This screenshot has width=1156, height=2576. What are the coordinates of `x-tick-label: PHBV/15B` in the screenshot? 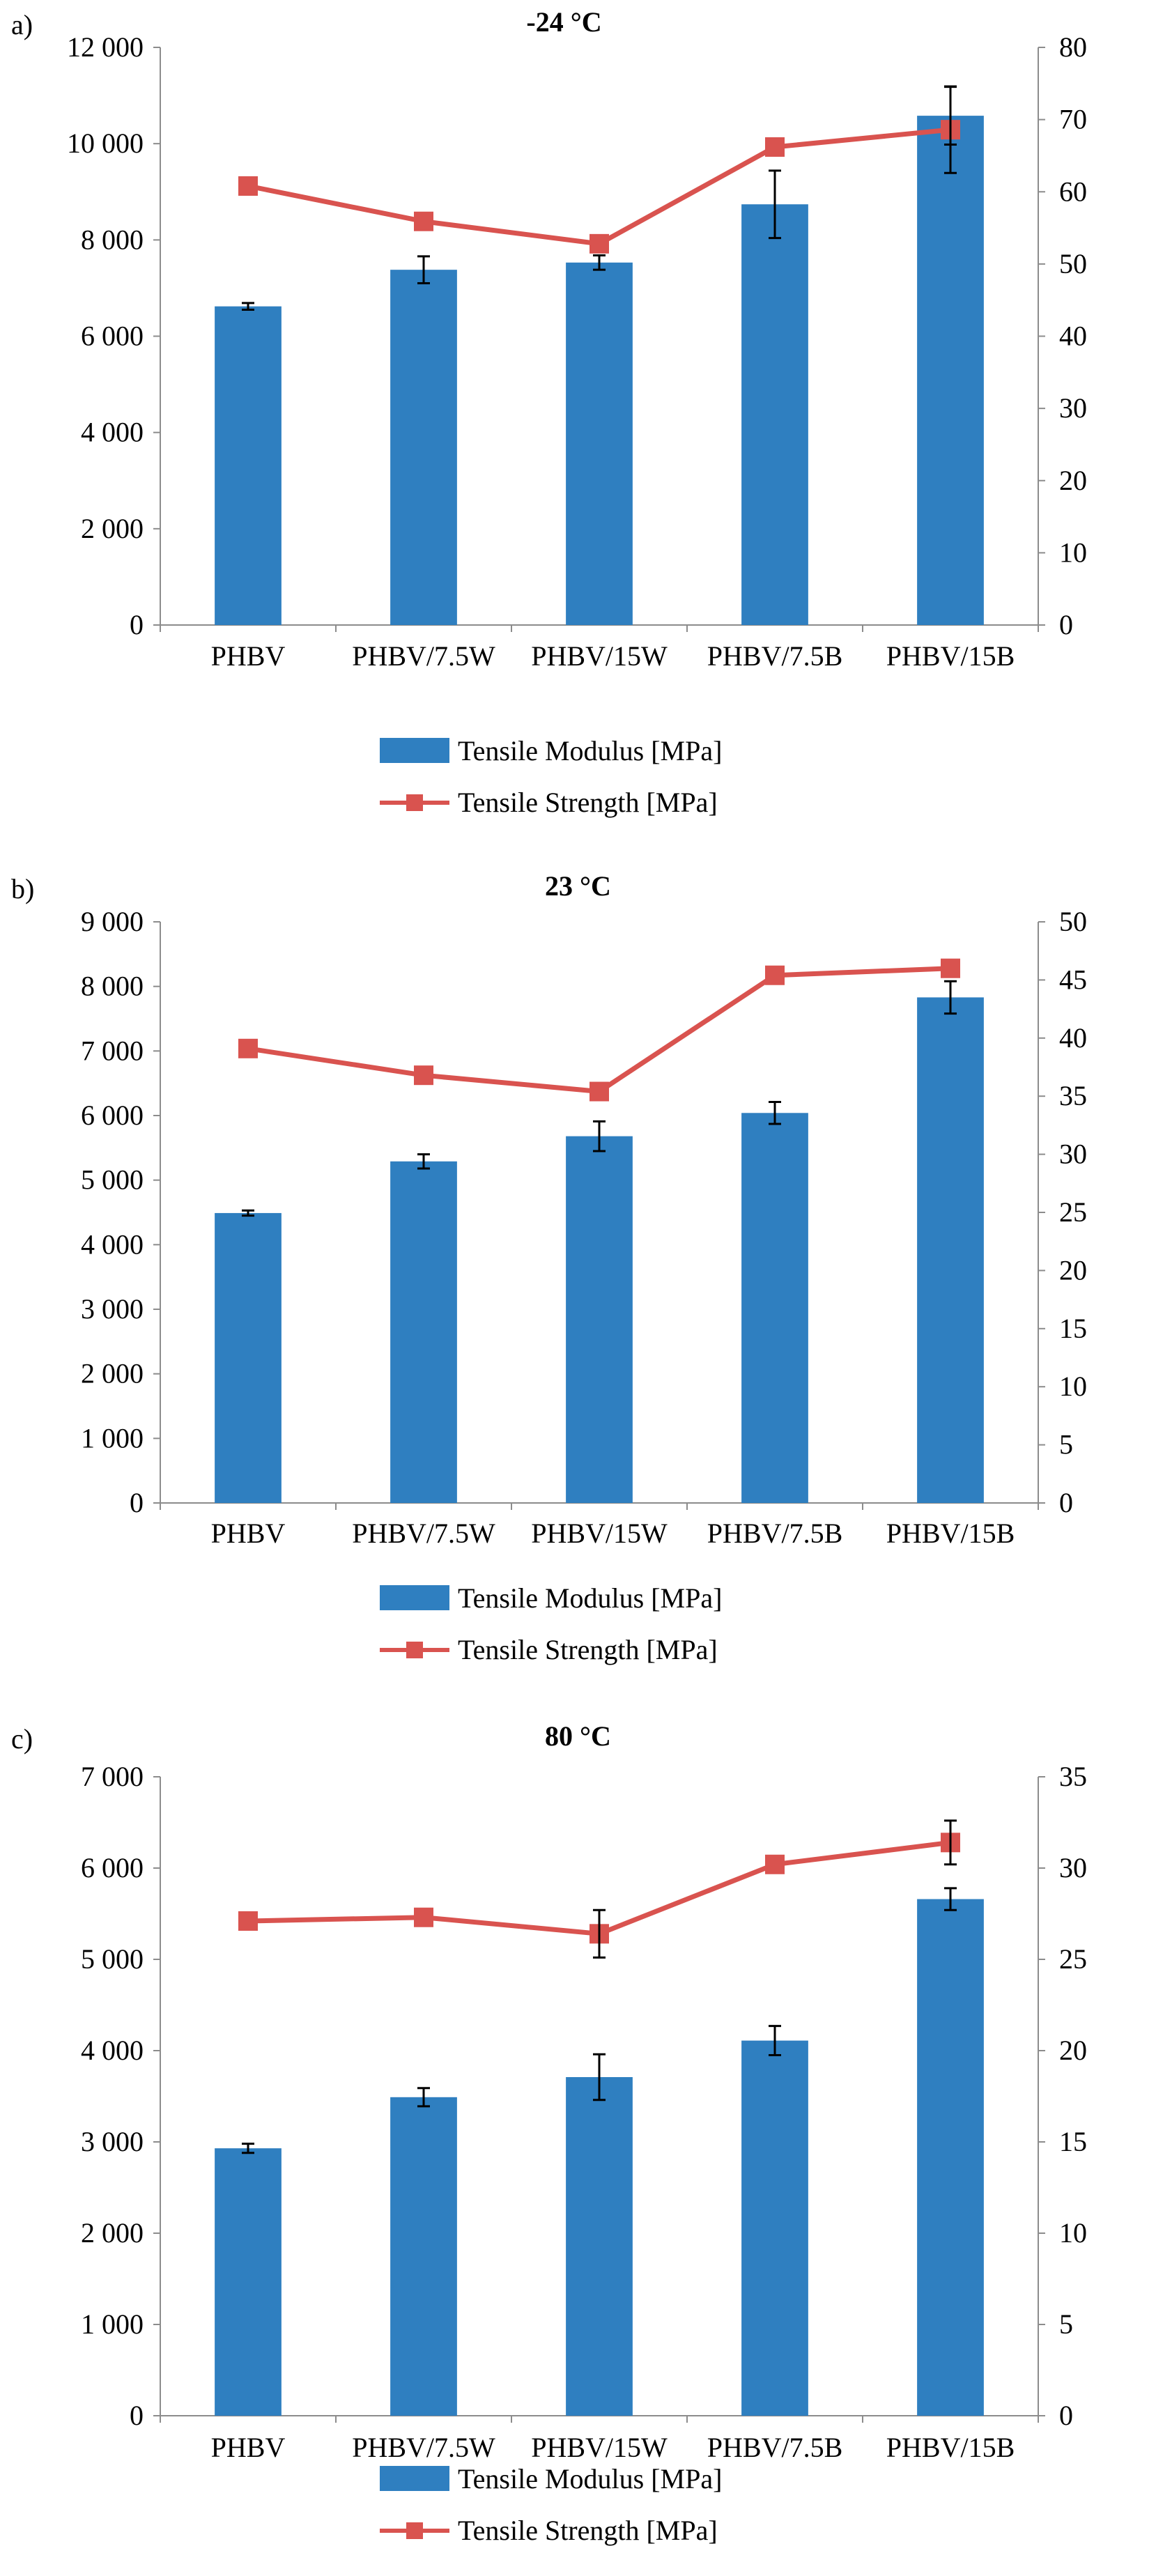 It's located at (951, 2447).